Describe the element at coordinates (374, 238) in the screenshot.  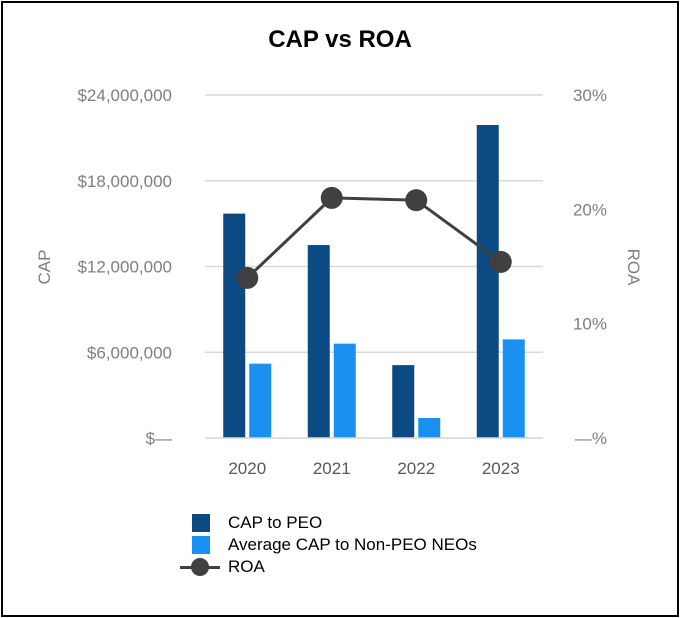
I see `line-series` at that location.